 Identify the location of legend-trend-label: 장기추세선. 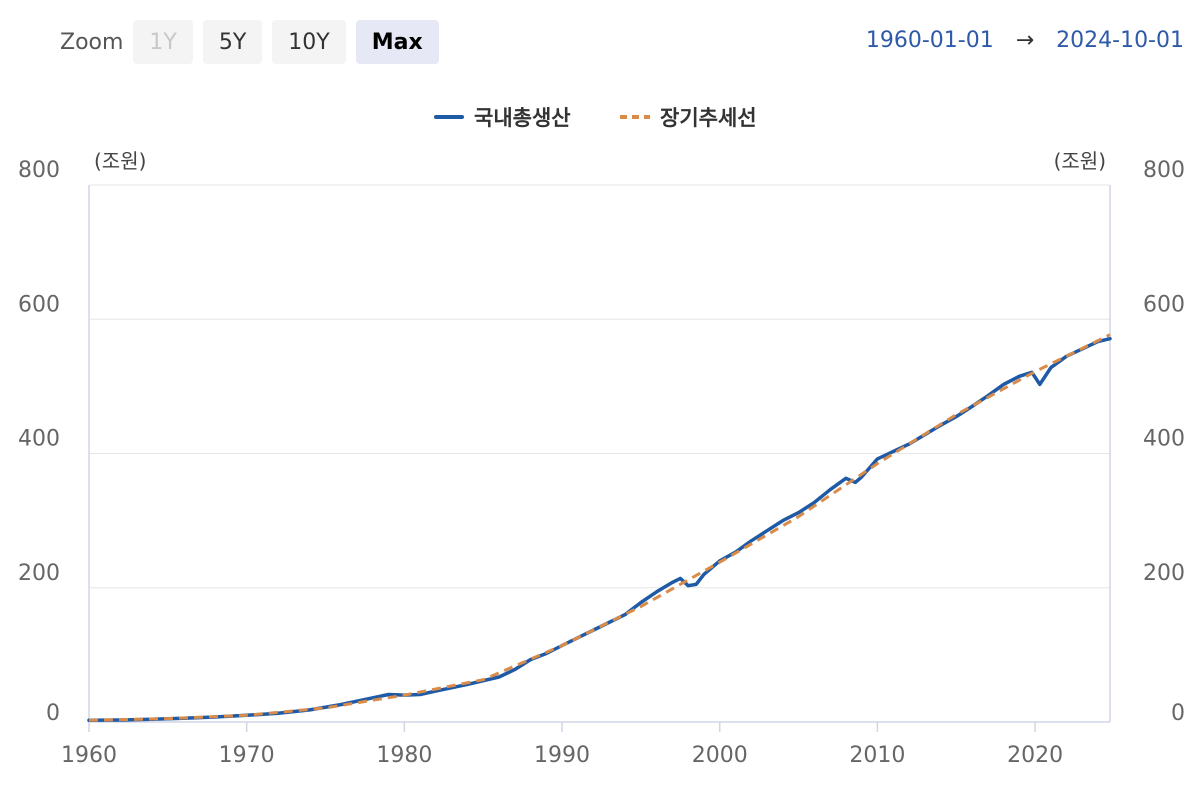
(708, 118).